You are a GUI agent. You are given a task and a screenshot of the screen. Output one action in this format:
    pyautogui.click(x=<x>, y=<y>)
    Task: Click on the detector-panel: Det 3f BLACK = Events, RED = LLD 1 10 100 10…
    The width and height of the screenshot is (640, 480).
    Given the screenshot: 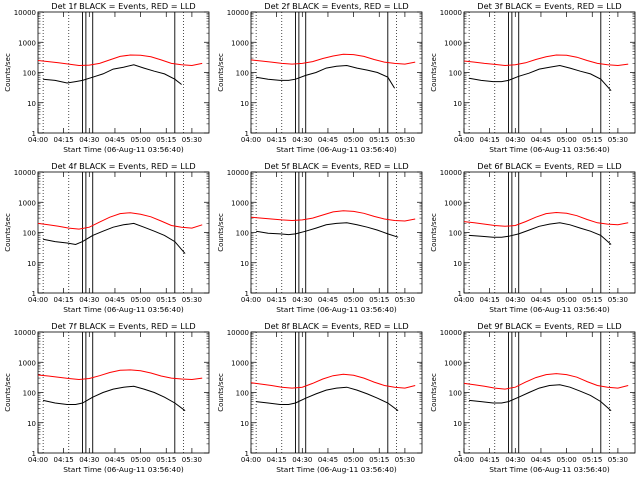 What is the action you would take?
    pyautogui.click(x=533, y=77)
    